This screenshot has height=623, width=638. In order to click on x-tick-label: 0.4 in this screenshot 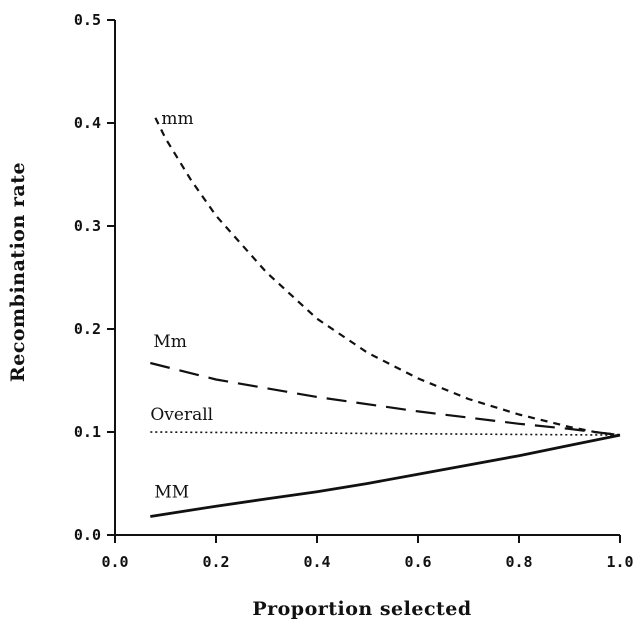, I will do `click(316, 562)`.